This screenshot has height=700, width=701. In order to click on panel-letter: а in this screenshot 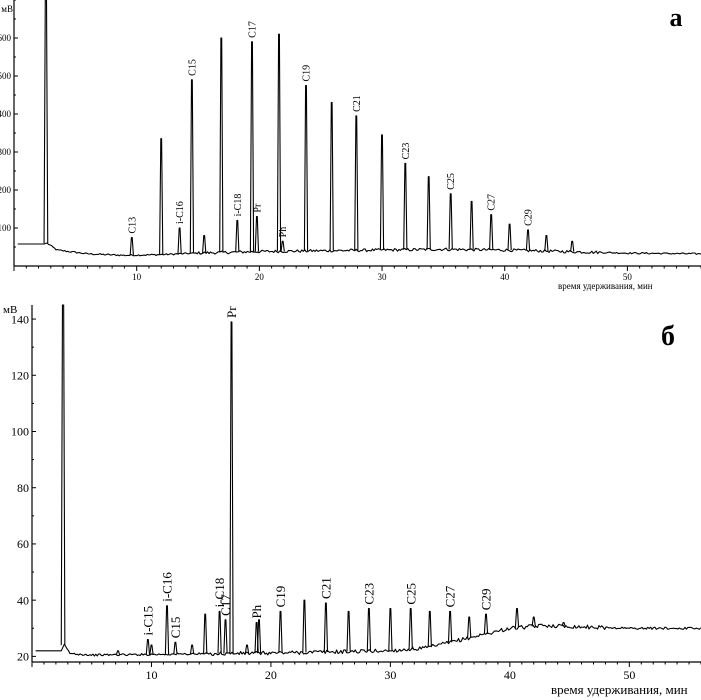, I will do `click(676, 17)`.